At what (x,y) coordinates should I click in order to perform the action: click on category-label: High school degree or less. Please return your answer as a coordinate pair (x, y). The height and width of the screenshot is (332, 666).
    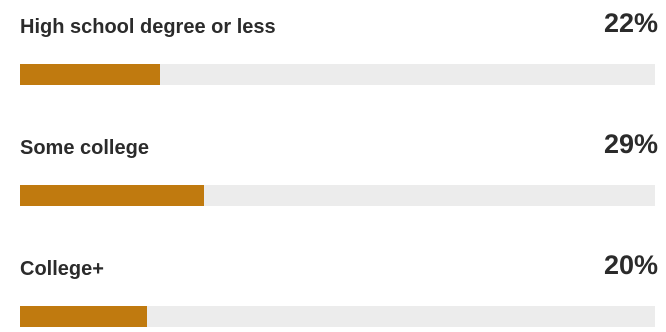
    Looking at the image, I should click on (148, 27).